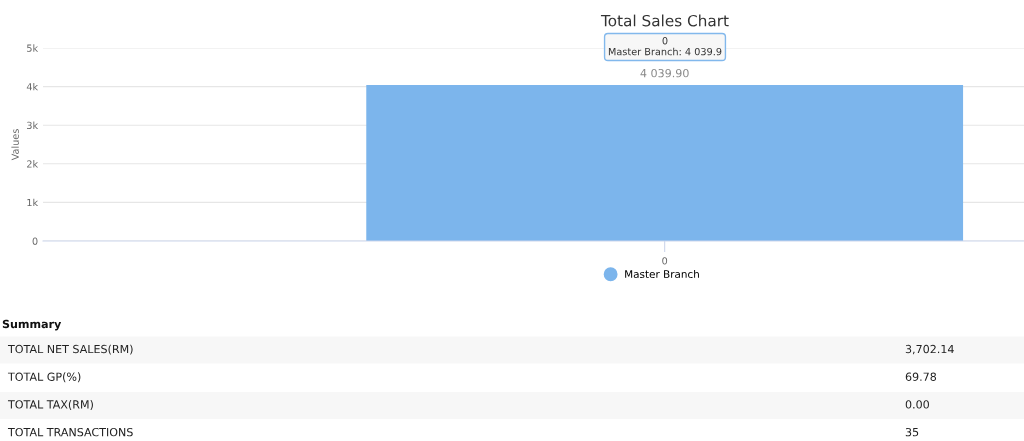 This screenshot has height=441, width=1024. I want to click on text: Summary, so click(32, 325).